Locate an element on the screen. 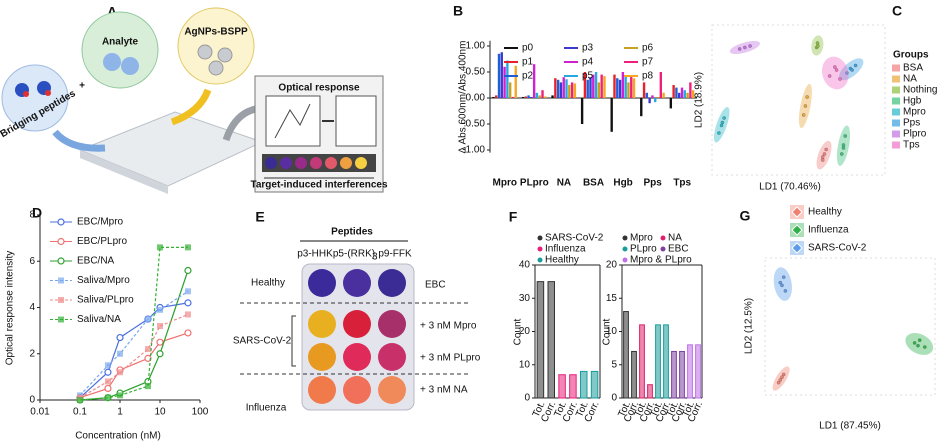  x-axis-label: LD1 (70.46%) is located at coordinates (790, 187).